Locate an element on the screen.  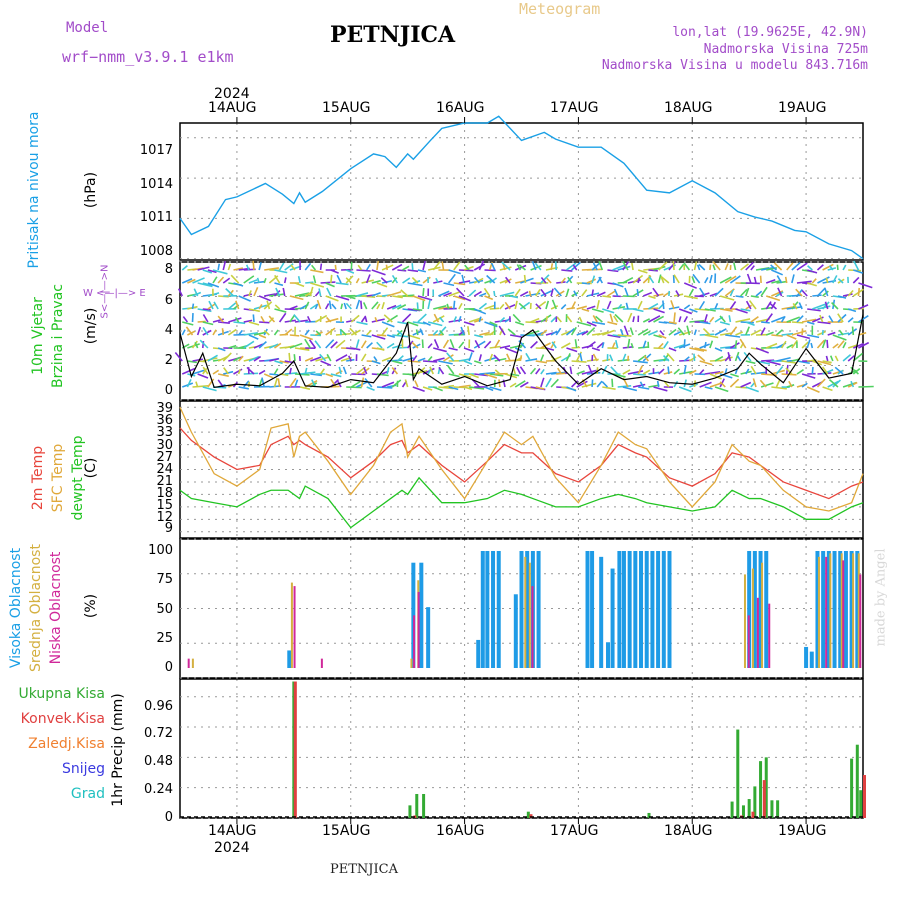
top-day-label: 16AUG is located at coordinates (460, 108).